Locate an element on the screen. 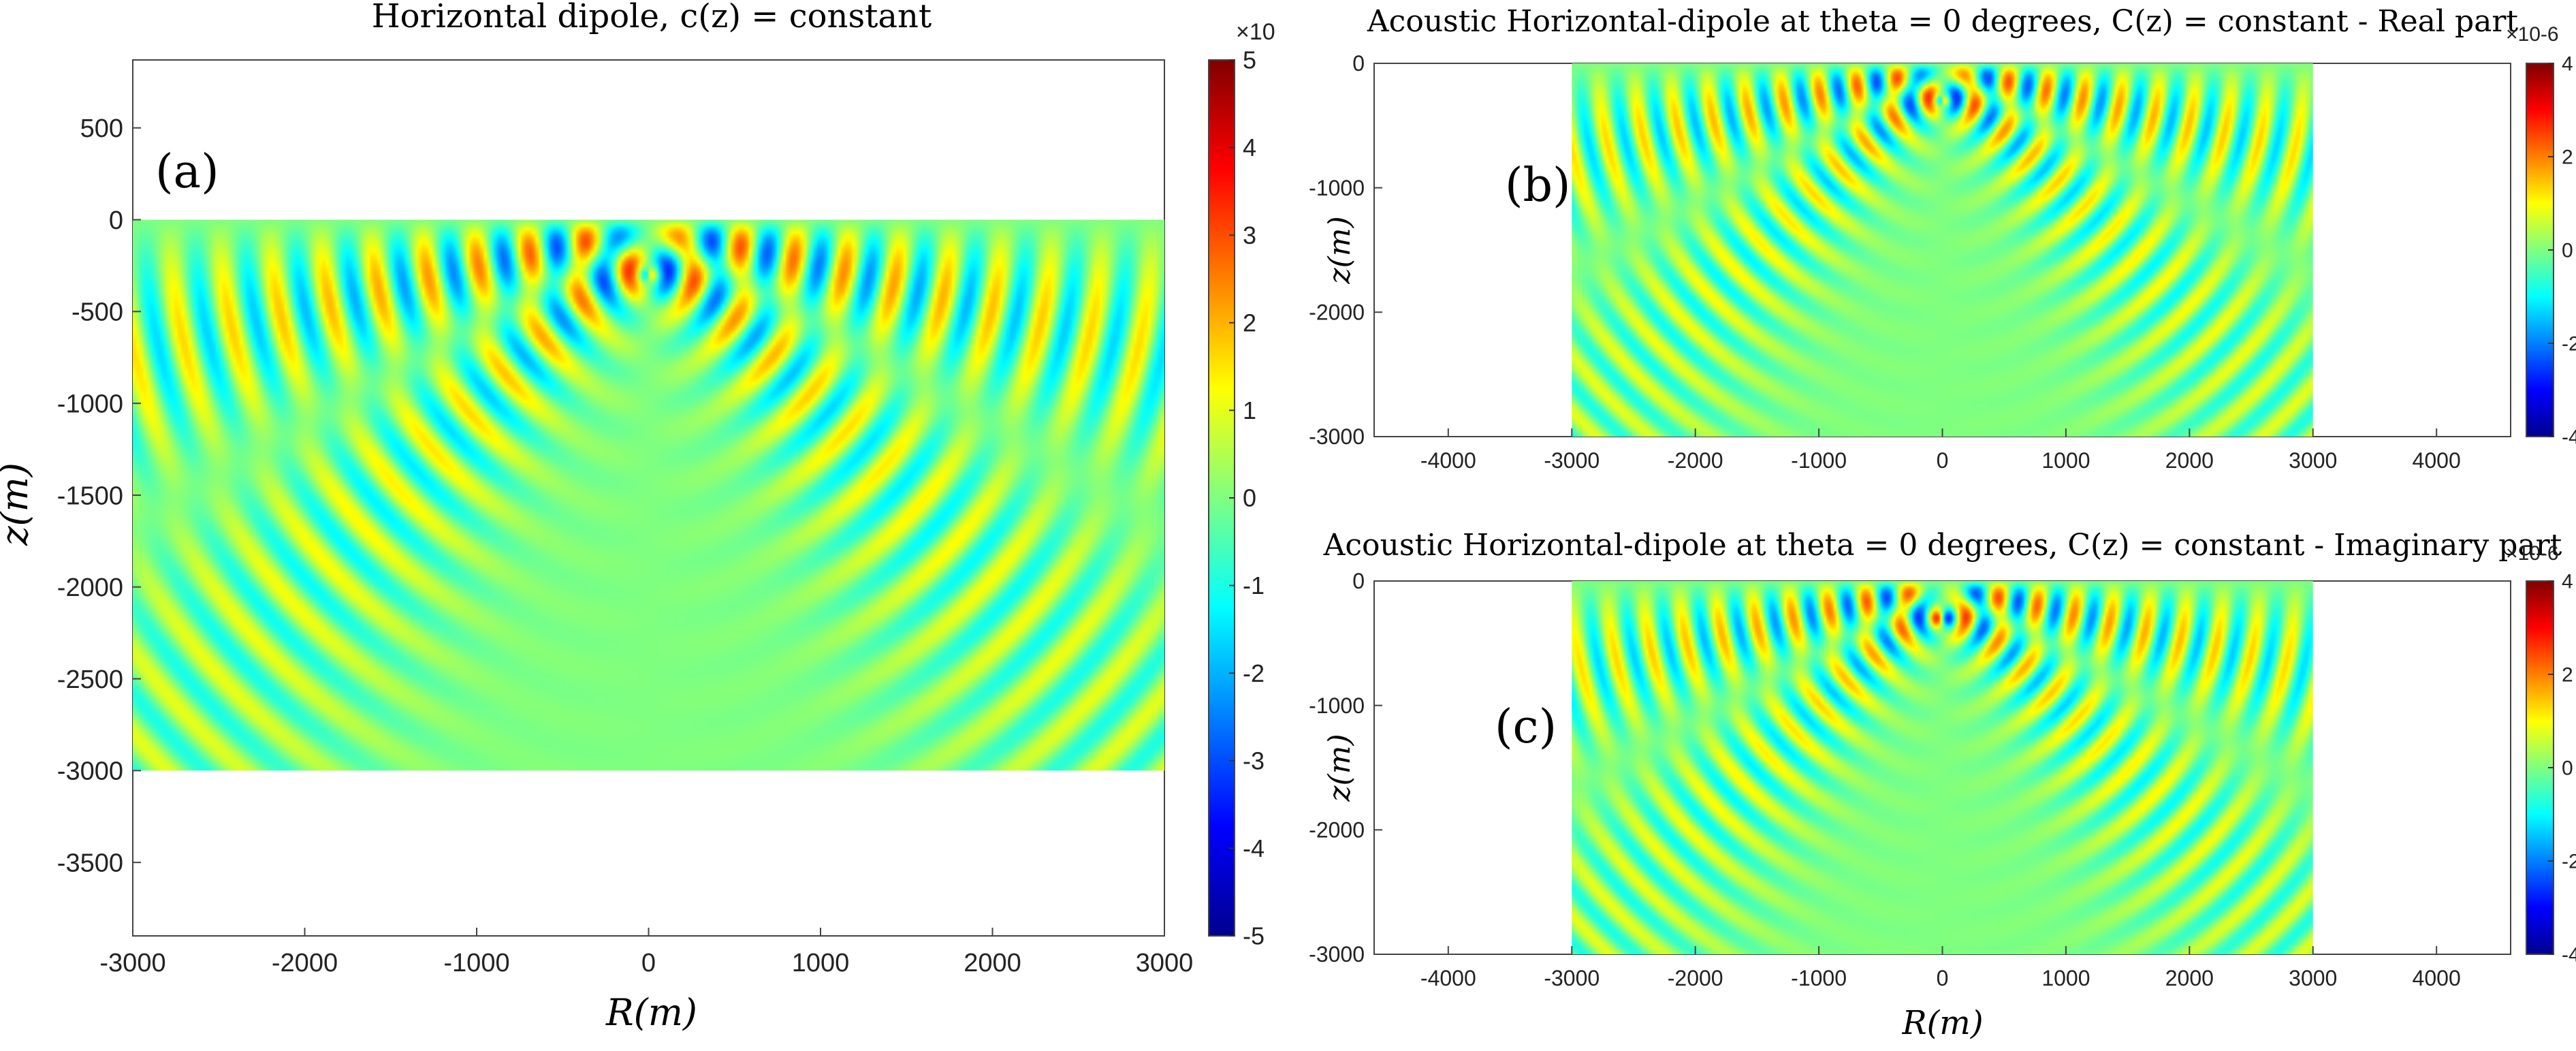  panel-b-ytick-label: 0 is located at coordinates (1358, 64).